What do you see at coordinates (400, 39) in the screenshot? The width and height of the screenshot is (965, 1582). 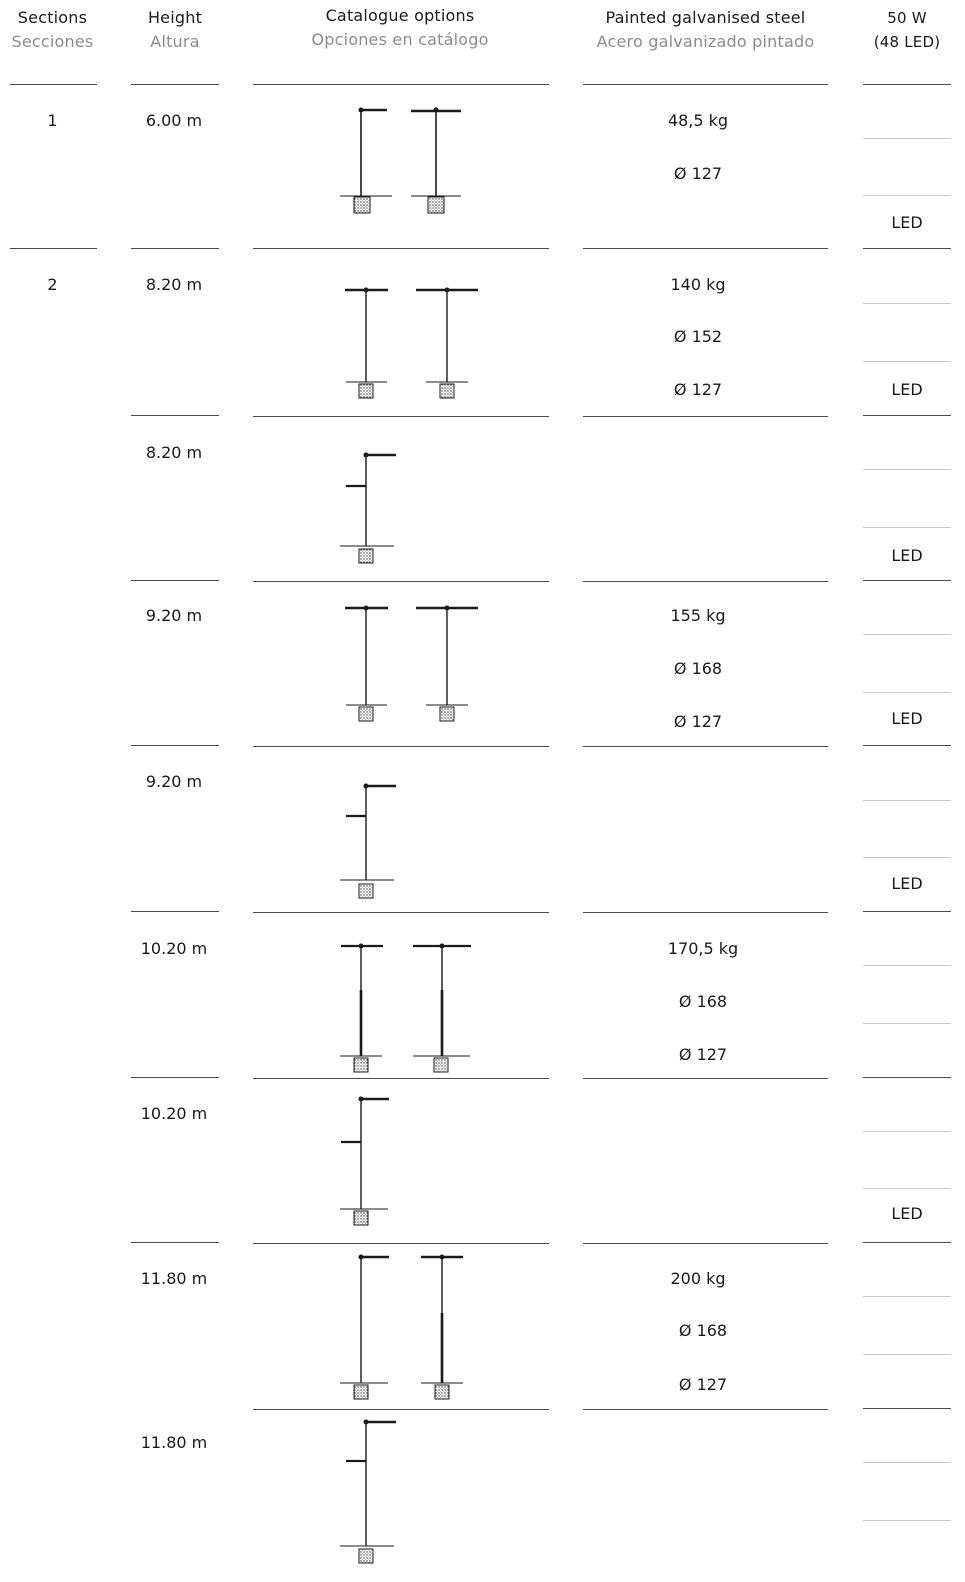 I see `header-catalogue-es: Opciones en catálogo` at bounding box center [400, 39].